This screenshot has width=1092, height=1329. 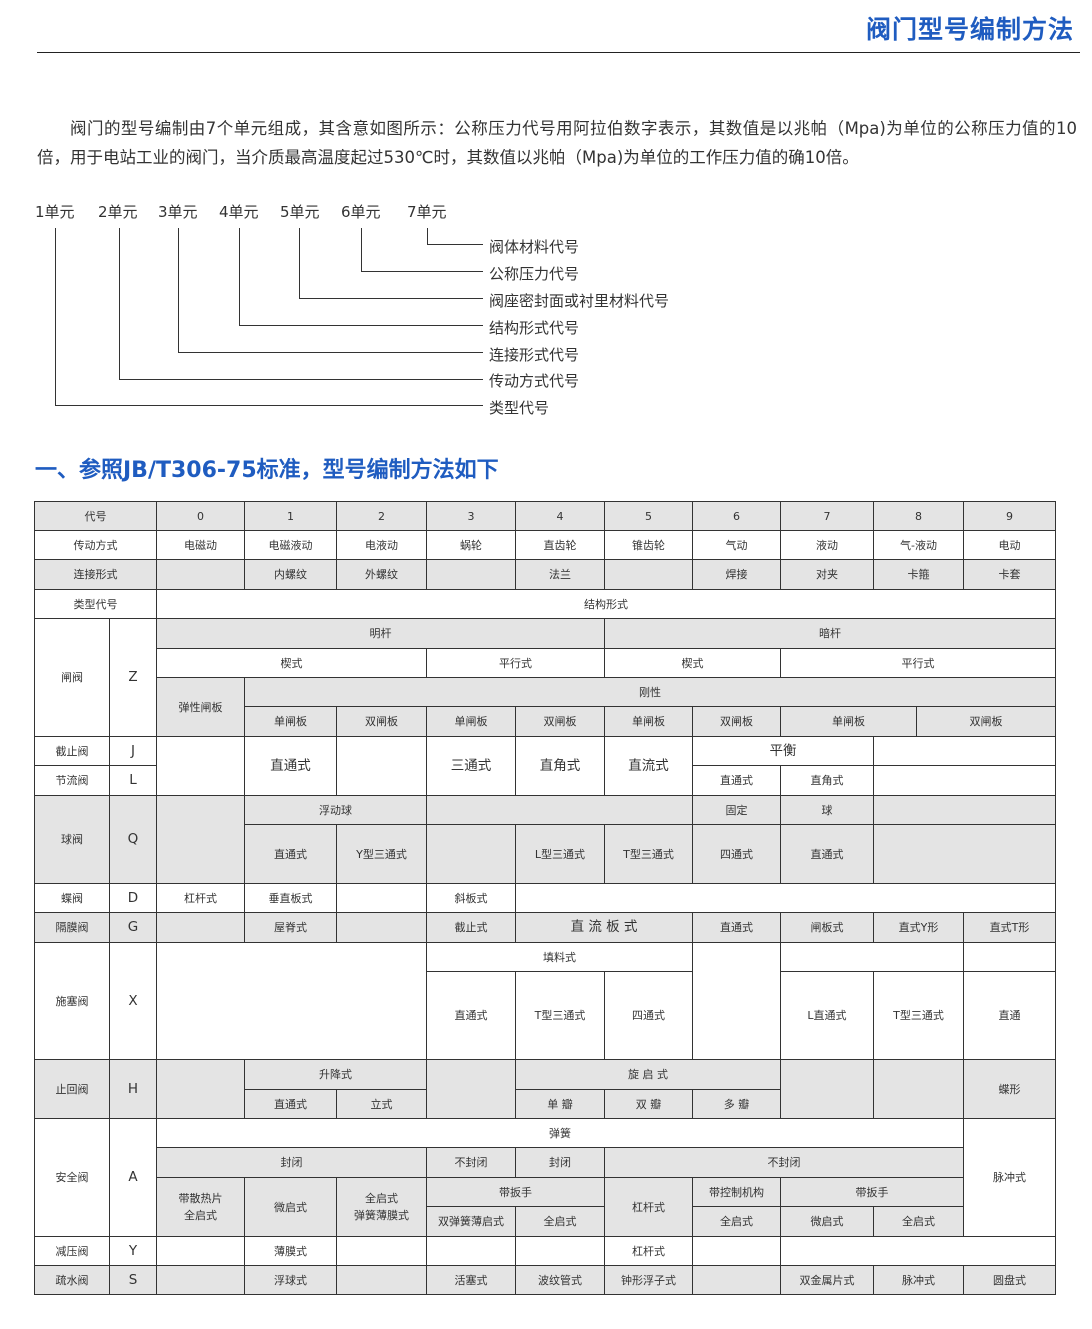 What do you see at coordinates (291, 663) in the screenshot?
I see `table-cell: 楔式` at bounding box center [291, 663].